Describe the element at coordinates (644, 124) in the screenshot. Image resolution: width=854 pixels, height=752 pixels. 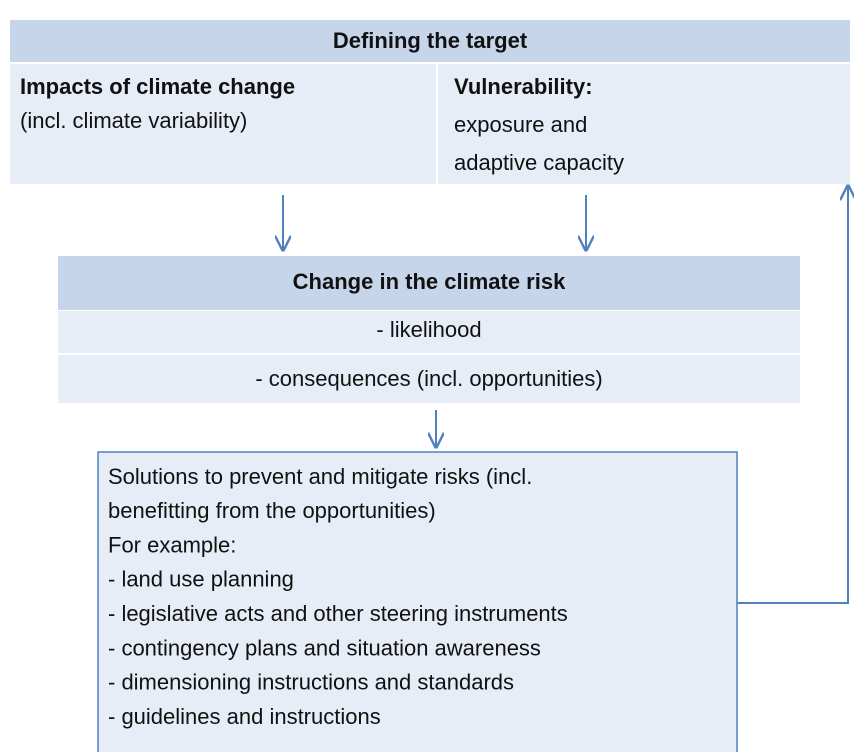
I see `top-right-cell` at that location.